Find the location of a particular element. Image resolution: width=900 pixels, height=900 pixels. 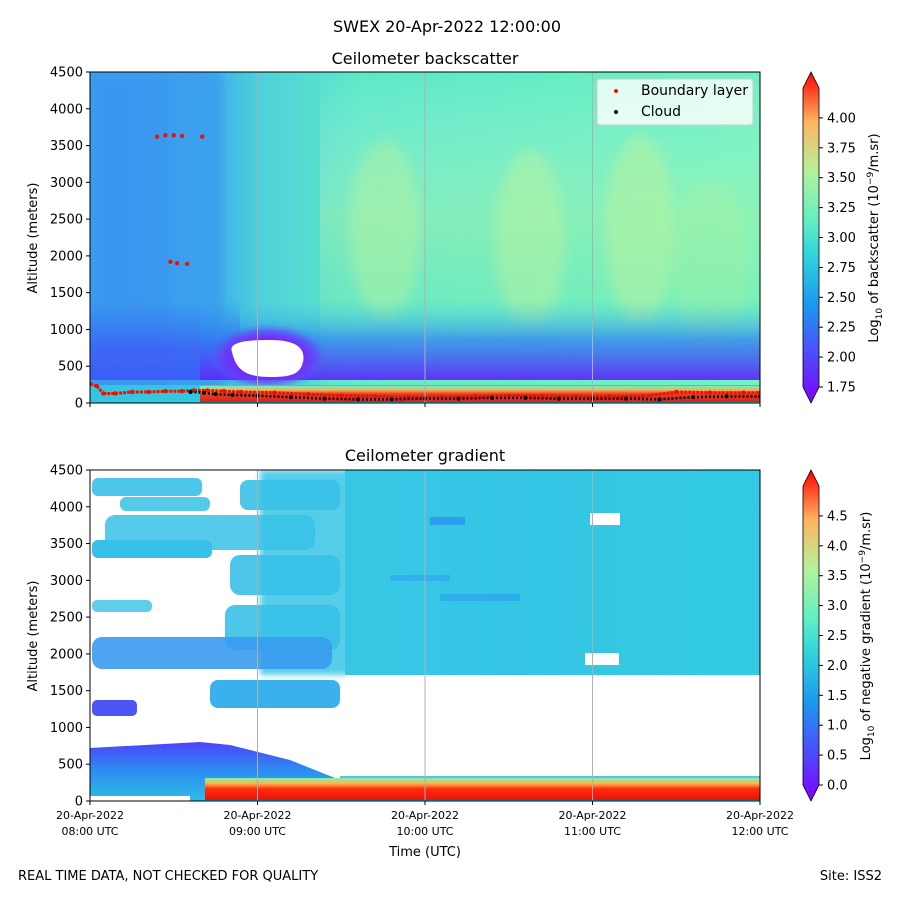

y-tick-label: 3500 is located at coordinates (66, 544).